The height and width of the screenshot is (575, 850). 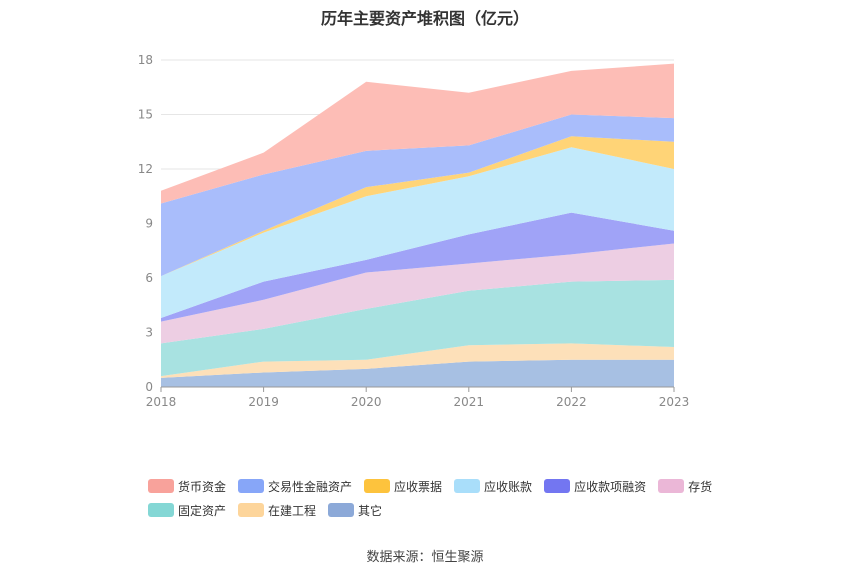 I want to click on area-series-在建工程, so click(x=417, y=360).